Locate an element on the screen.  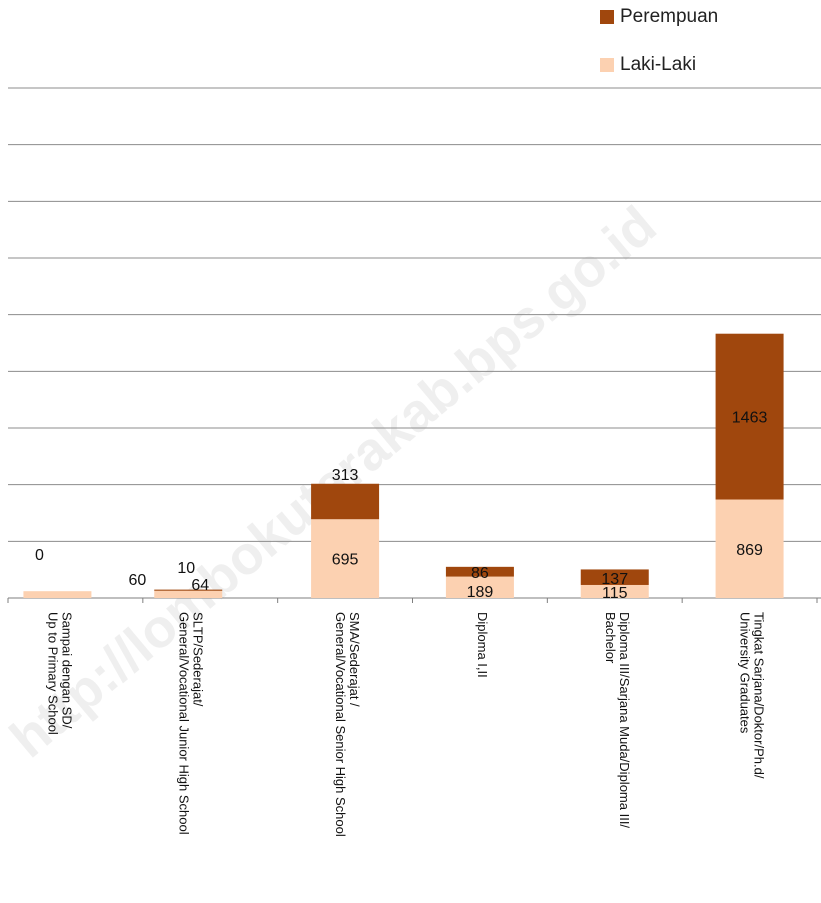
data-label-perempuan: 10 is located at coordinates (186, 568).